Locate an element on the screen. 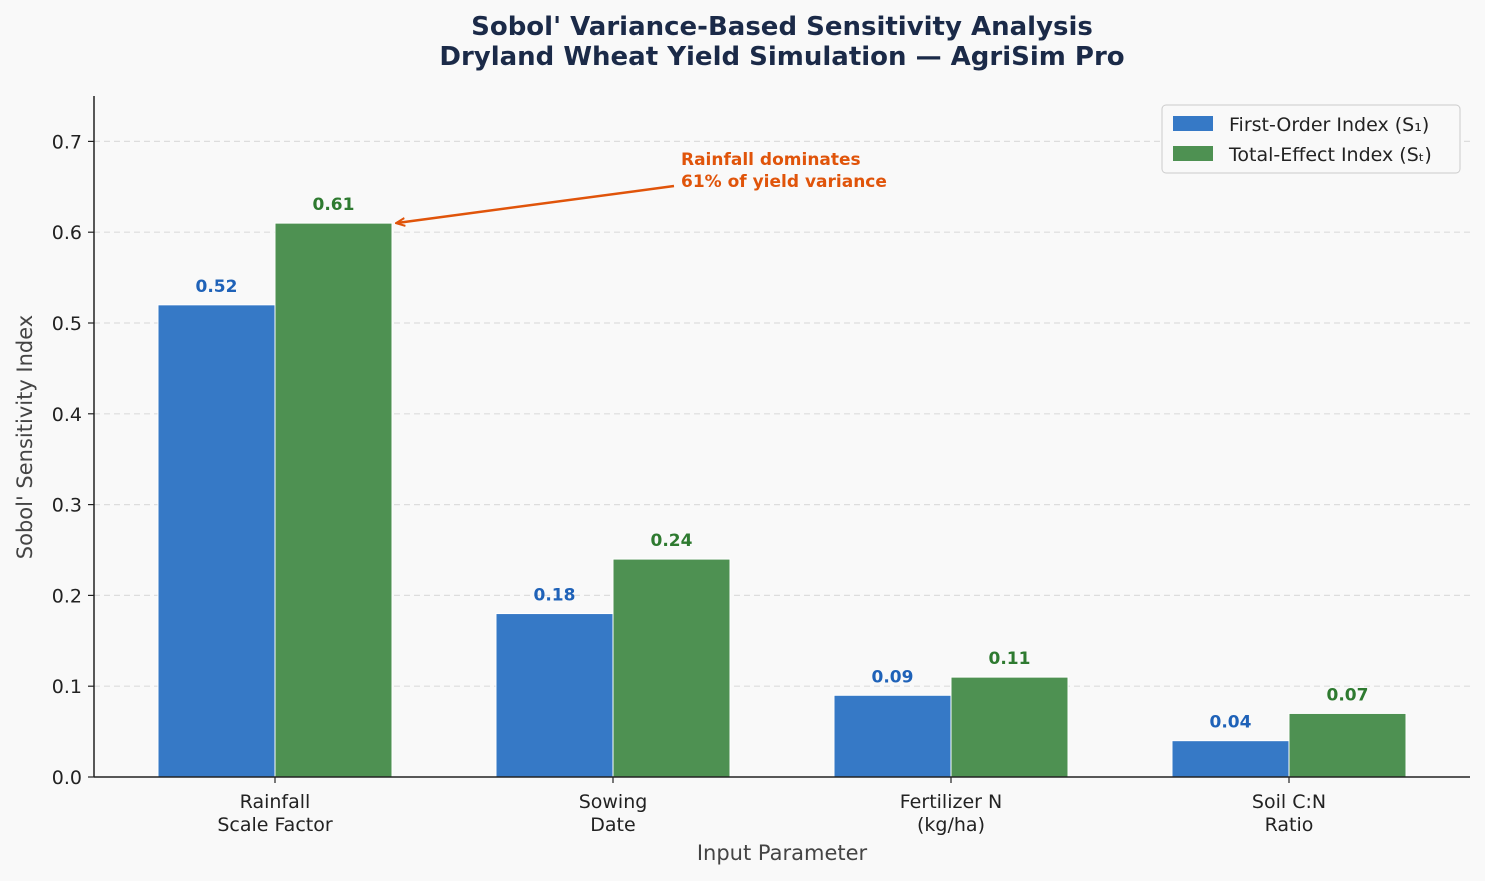  y-tick-label: 0.5 is located at coordinates (67, 324).